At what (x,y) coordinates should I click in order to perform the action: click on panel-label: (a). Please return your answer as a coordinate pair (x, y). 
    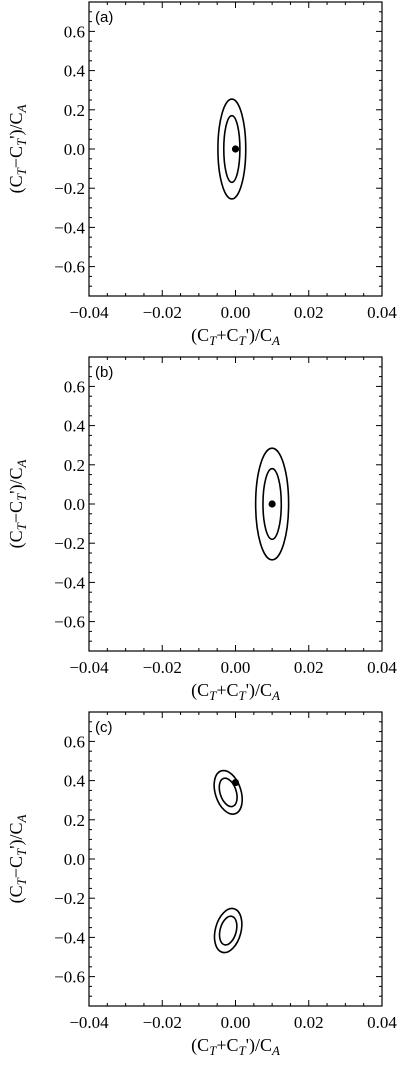
    Looking at the image, I should click on (104, 17).